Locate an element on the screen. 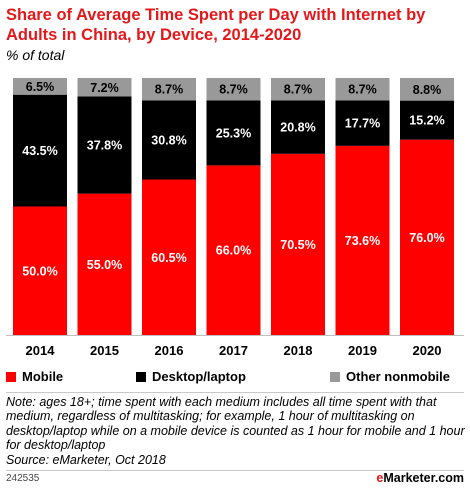 Image resolution: width=470 pixels, height=491 pixels. data-label-2015-series-1: 37.8% is located at coordinates (104, 146).